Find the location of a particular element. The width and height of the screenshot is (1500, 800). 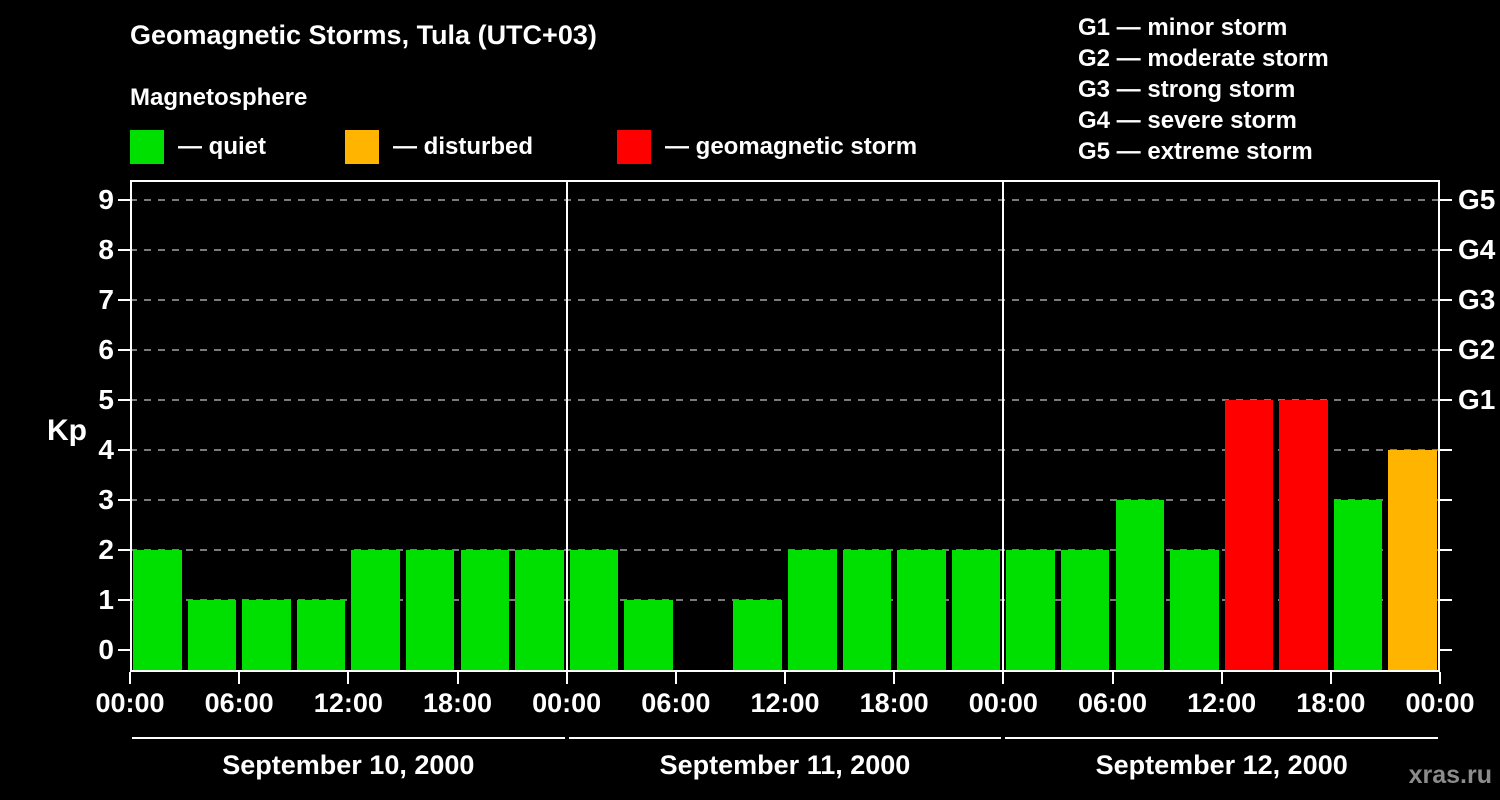

y-tick-label: 7 is located at coordinates (106, 299).